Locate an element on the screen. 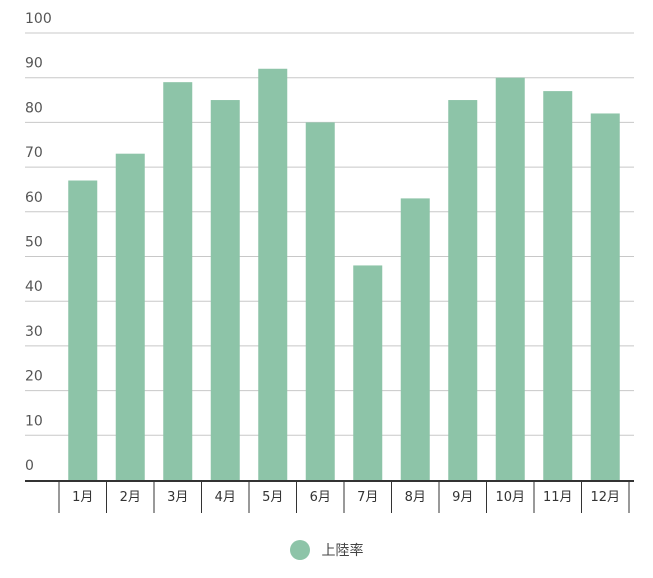  x-tick-label: 11月 is located at coordinates (558, 497).